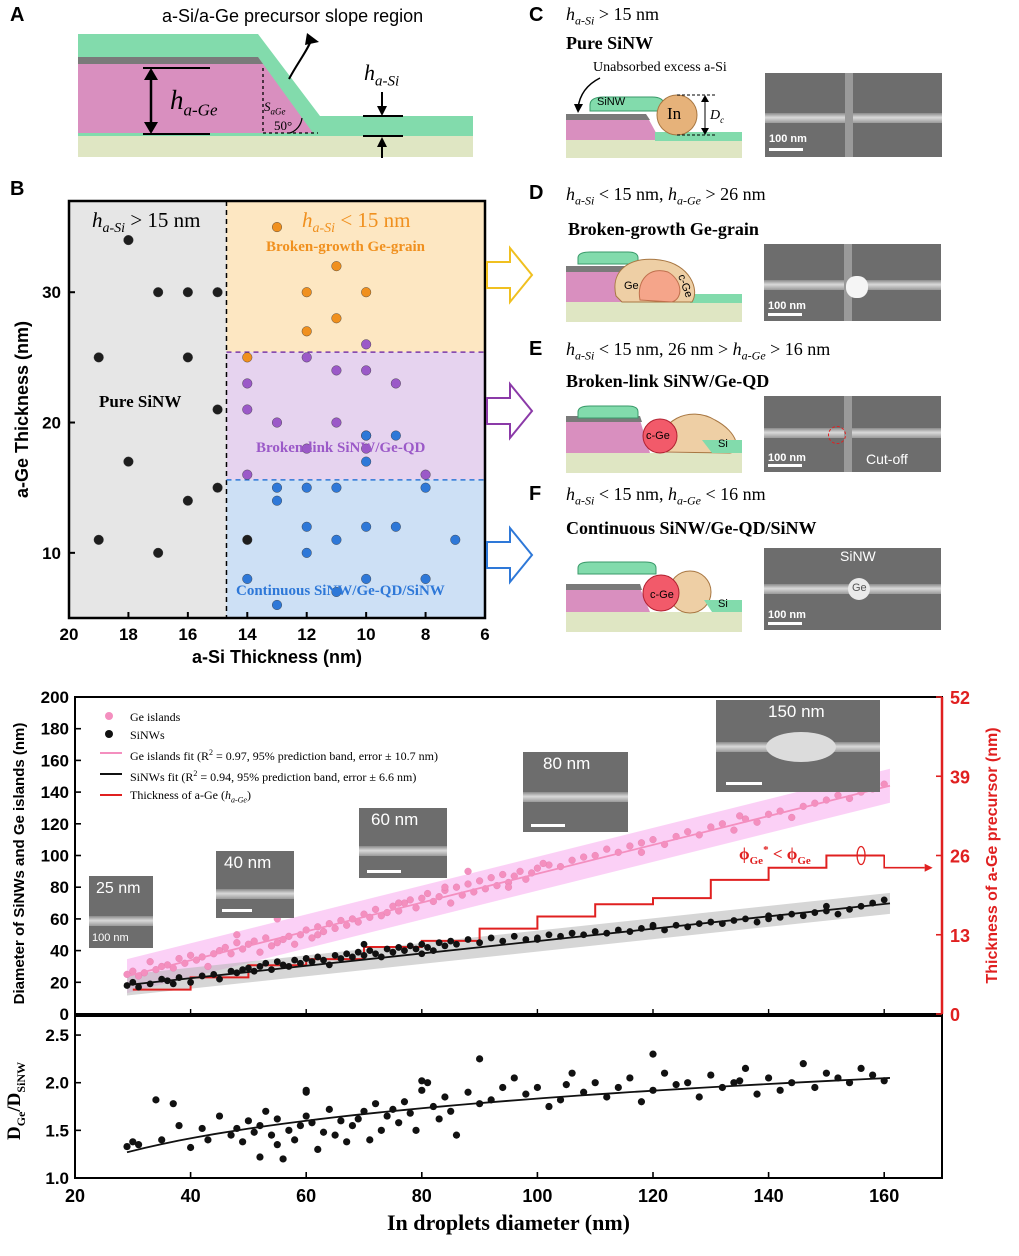  I want to click on y-tick-label-bottom: 2.0, so click(57, 1083).